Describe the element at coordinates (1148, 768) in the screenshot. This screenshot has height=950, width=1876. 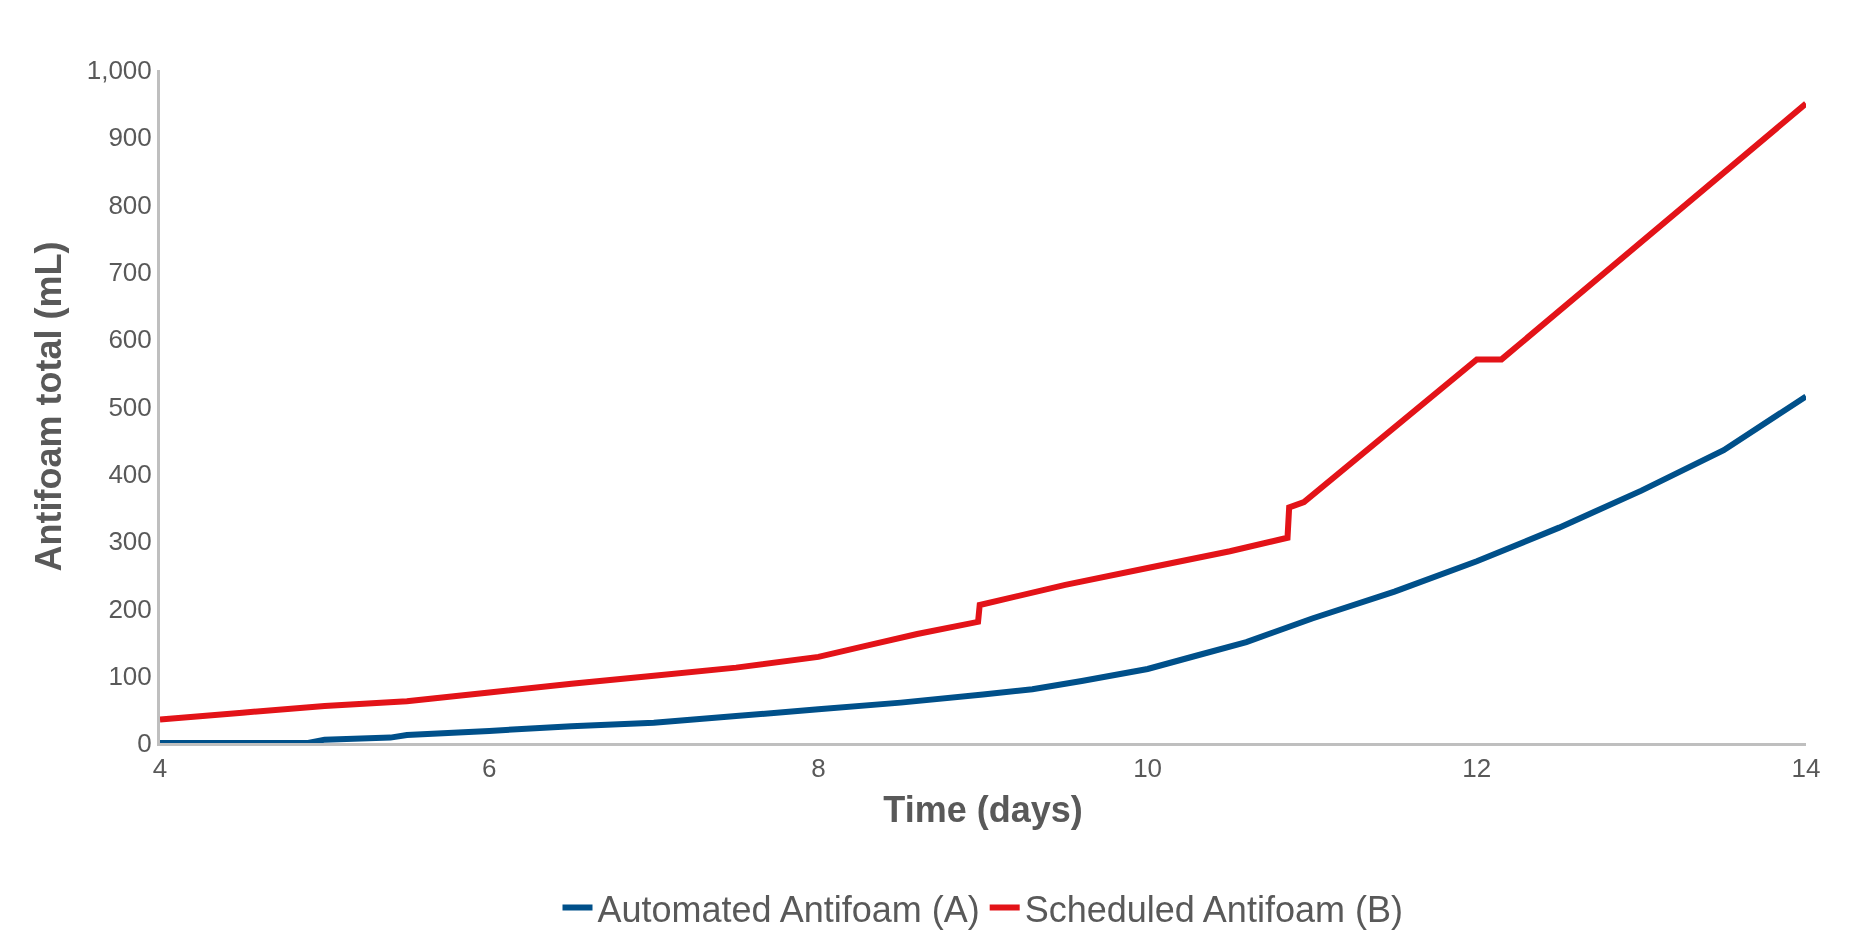
I see `x-tick-label: 10` at that location.